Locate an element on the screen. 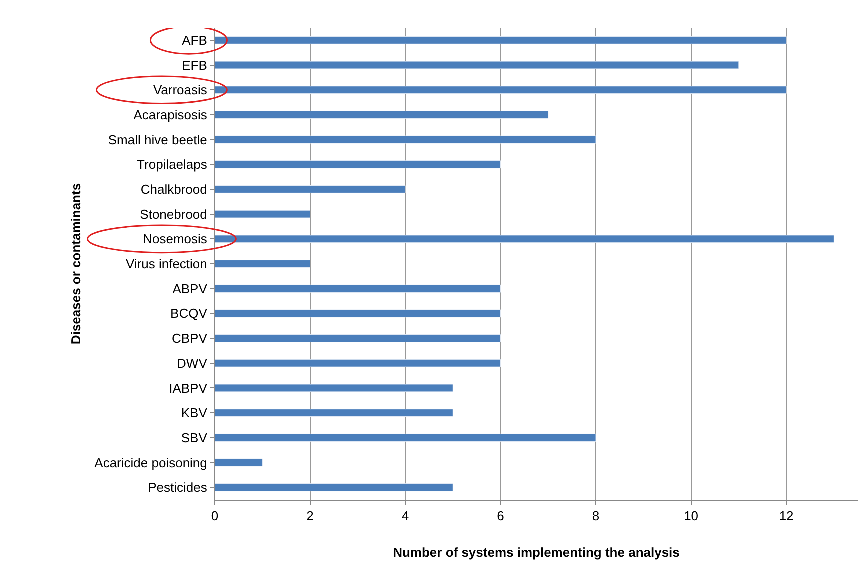 The height and width of the screenshot is (582, 864). x-tick-label: 2 is located at coordinates (310, 516).